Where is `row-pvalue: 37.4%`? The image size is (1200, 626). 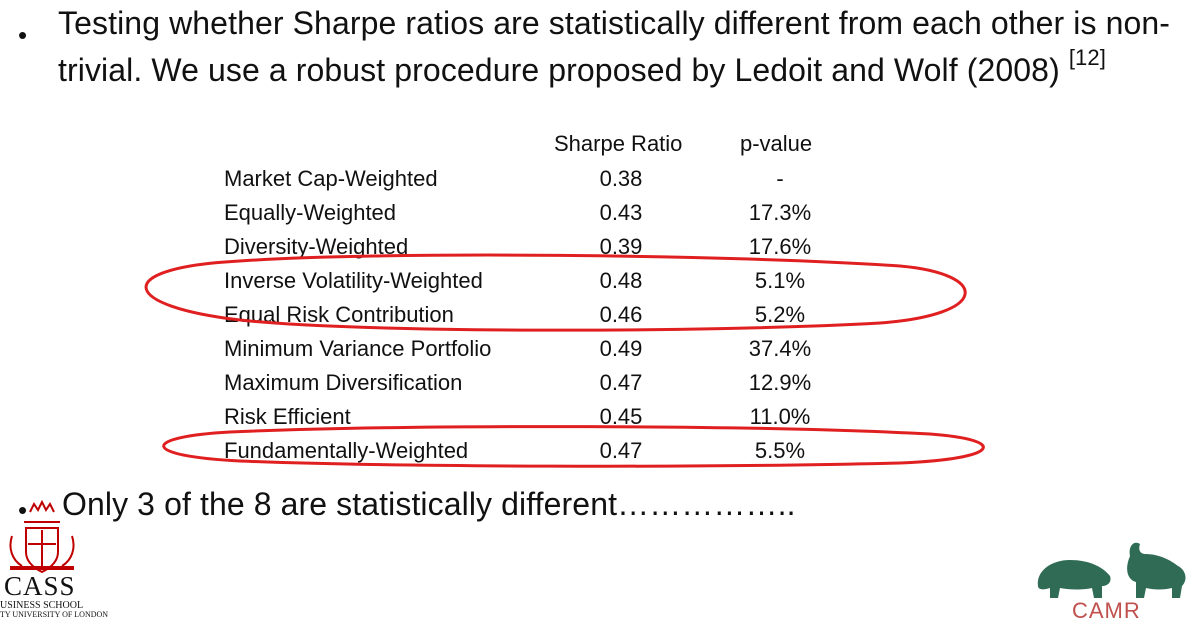
row-pvalue: 37.4% is located at coordinates (780, 348).